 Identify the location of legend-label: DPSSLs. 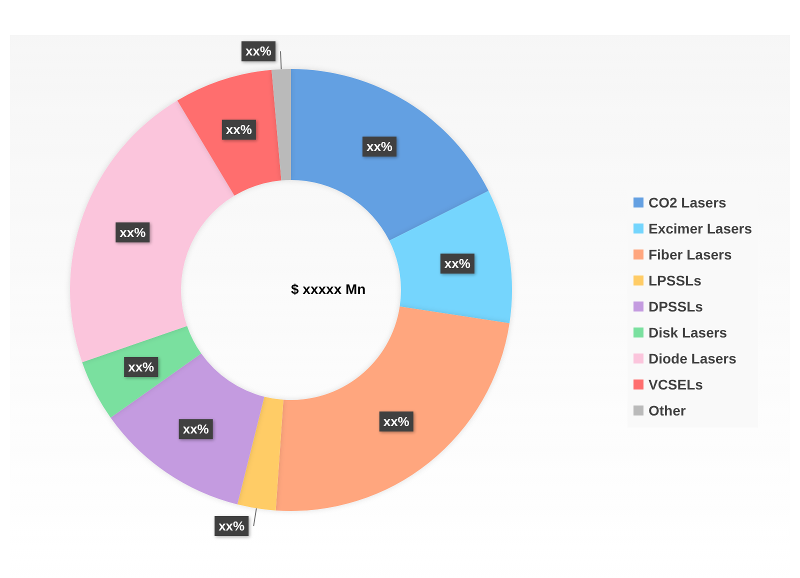
(676, 306).